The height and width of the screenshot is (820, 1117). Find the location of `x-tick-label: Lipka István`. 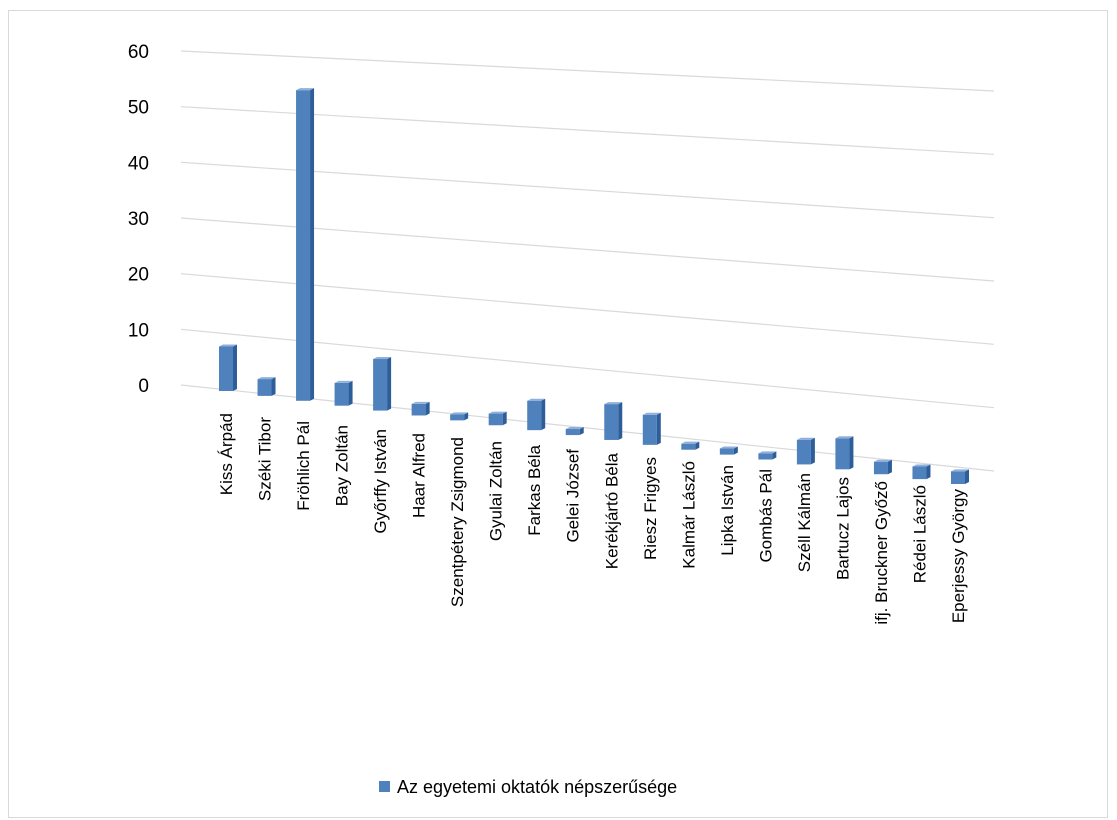

x-tick-label: Lipka István is located at coordinates (727, 510).